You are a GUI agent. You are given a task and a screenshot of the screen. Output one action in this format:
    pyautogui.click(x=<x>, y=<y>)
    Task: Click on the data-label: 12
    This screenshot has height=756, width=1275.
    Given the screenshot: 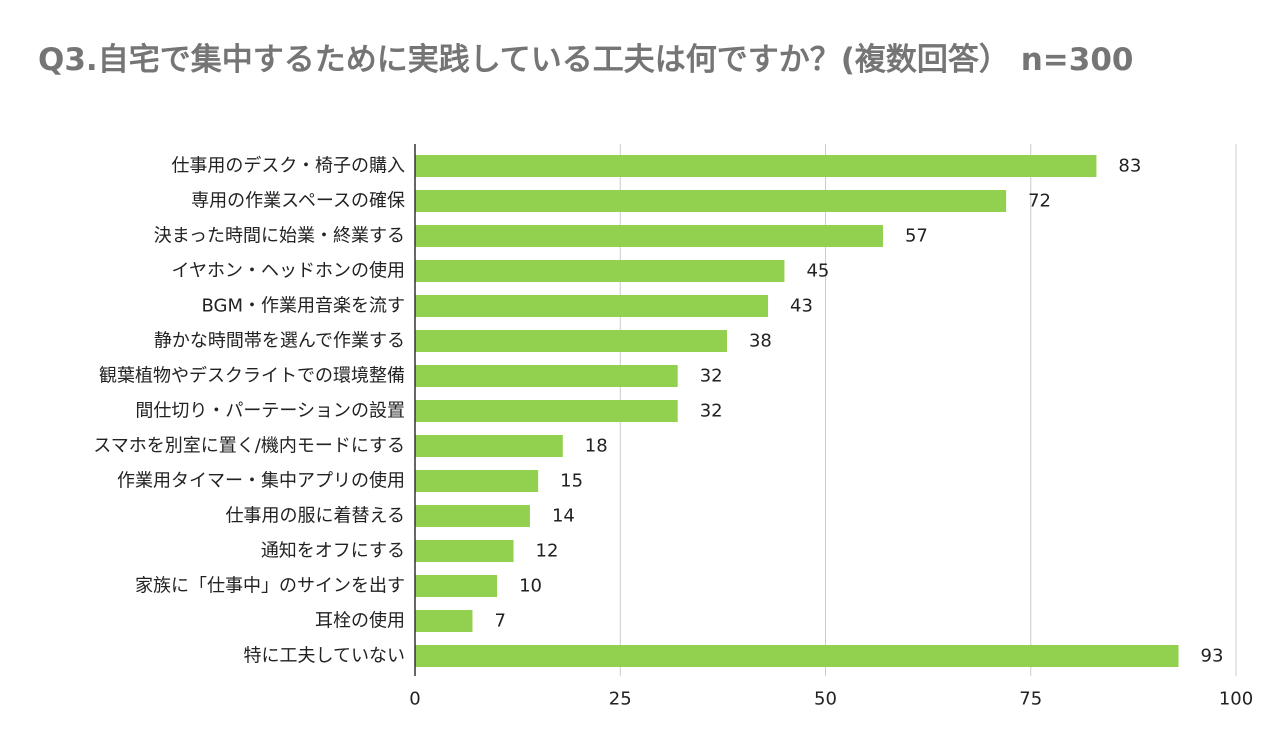 What is the action you would take?
    pyautogui.click(x=547, y=551)
    